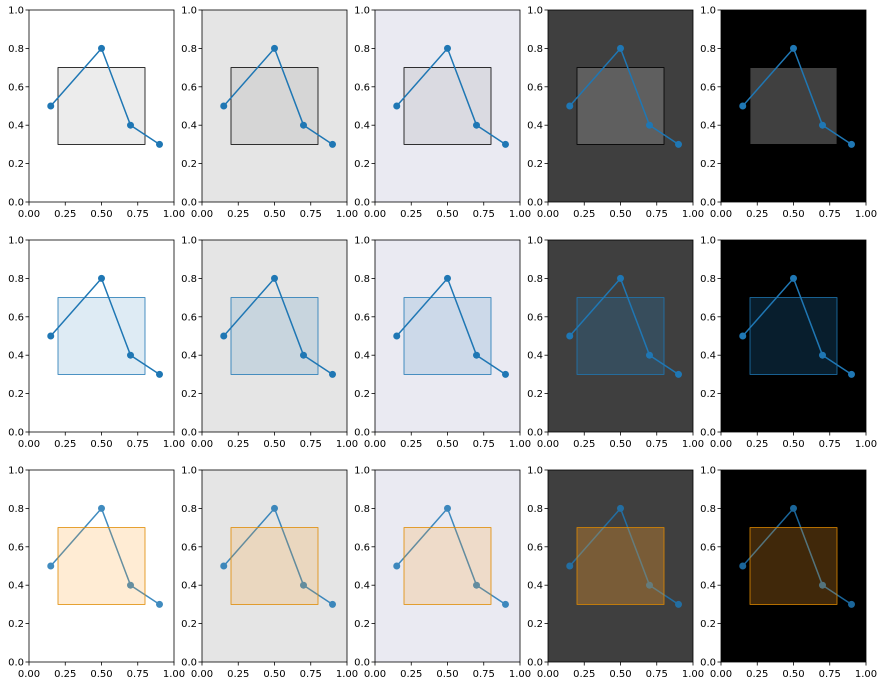 This screenshot has height=688, width=881. I want to click on subplot-r3-c2: 0.00 0.25 0.50 0.75 1.00 0.0 0.2 0.4 0.6 0.8 1.0, so click(269, 573).